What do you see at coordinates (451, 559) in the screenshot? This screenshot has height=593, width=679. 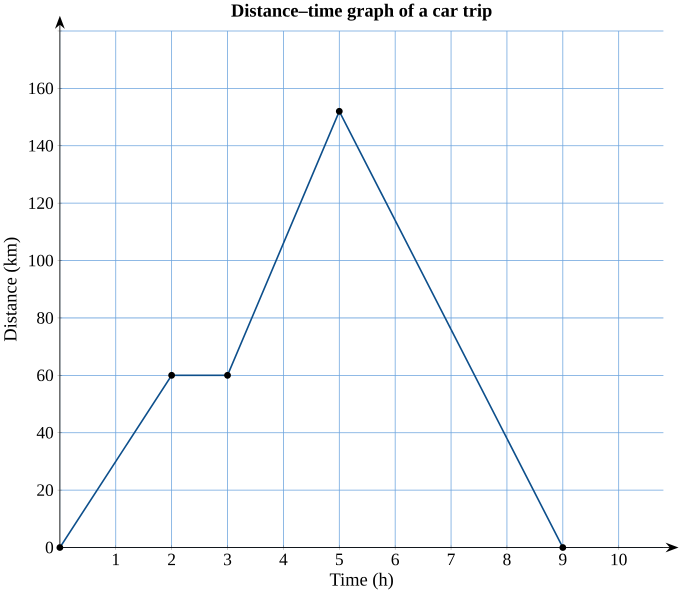 I see `x-tick-label: 7` at bounding box center [451, 559].